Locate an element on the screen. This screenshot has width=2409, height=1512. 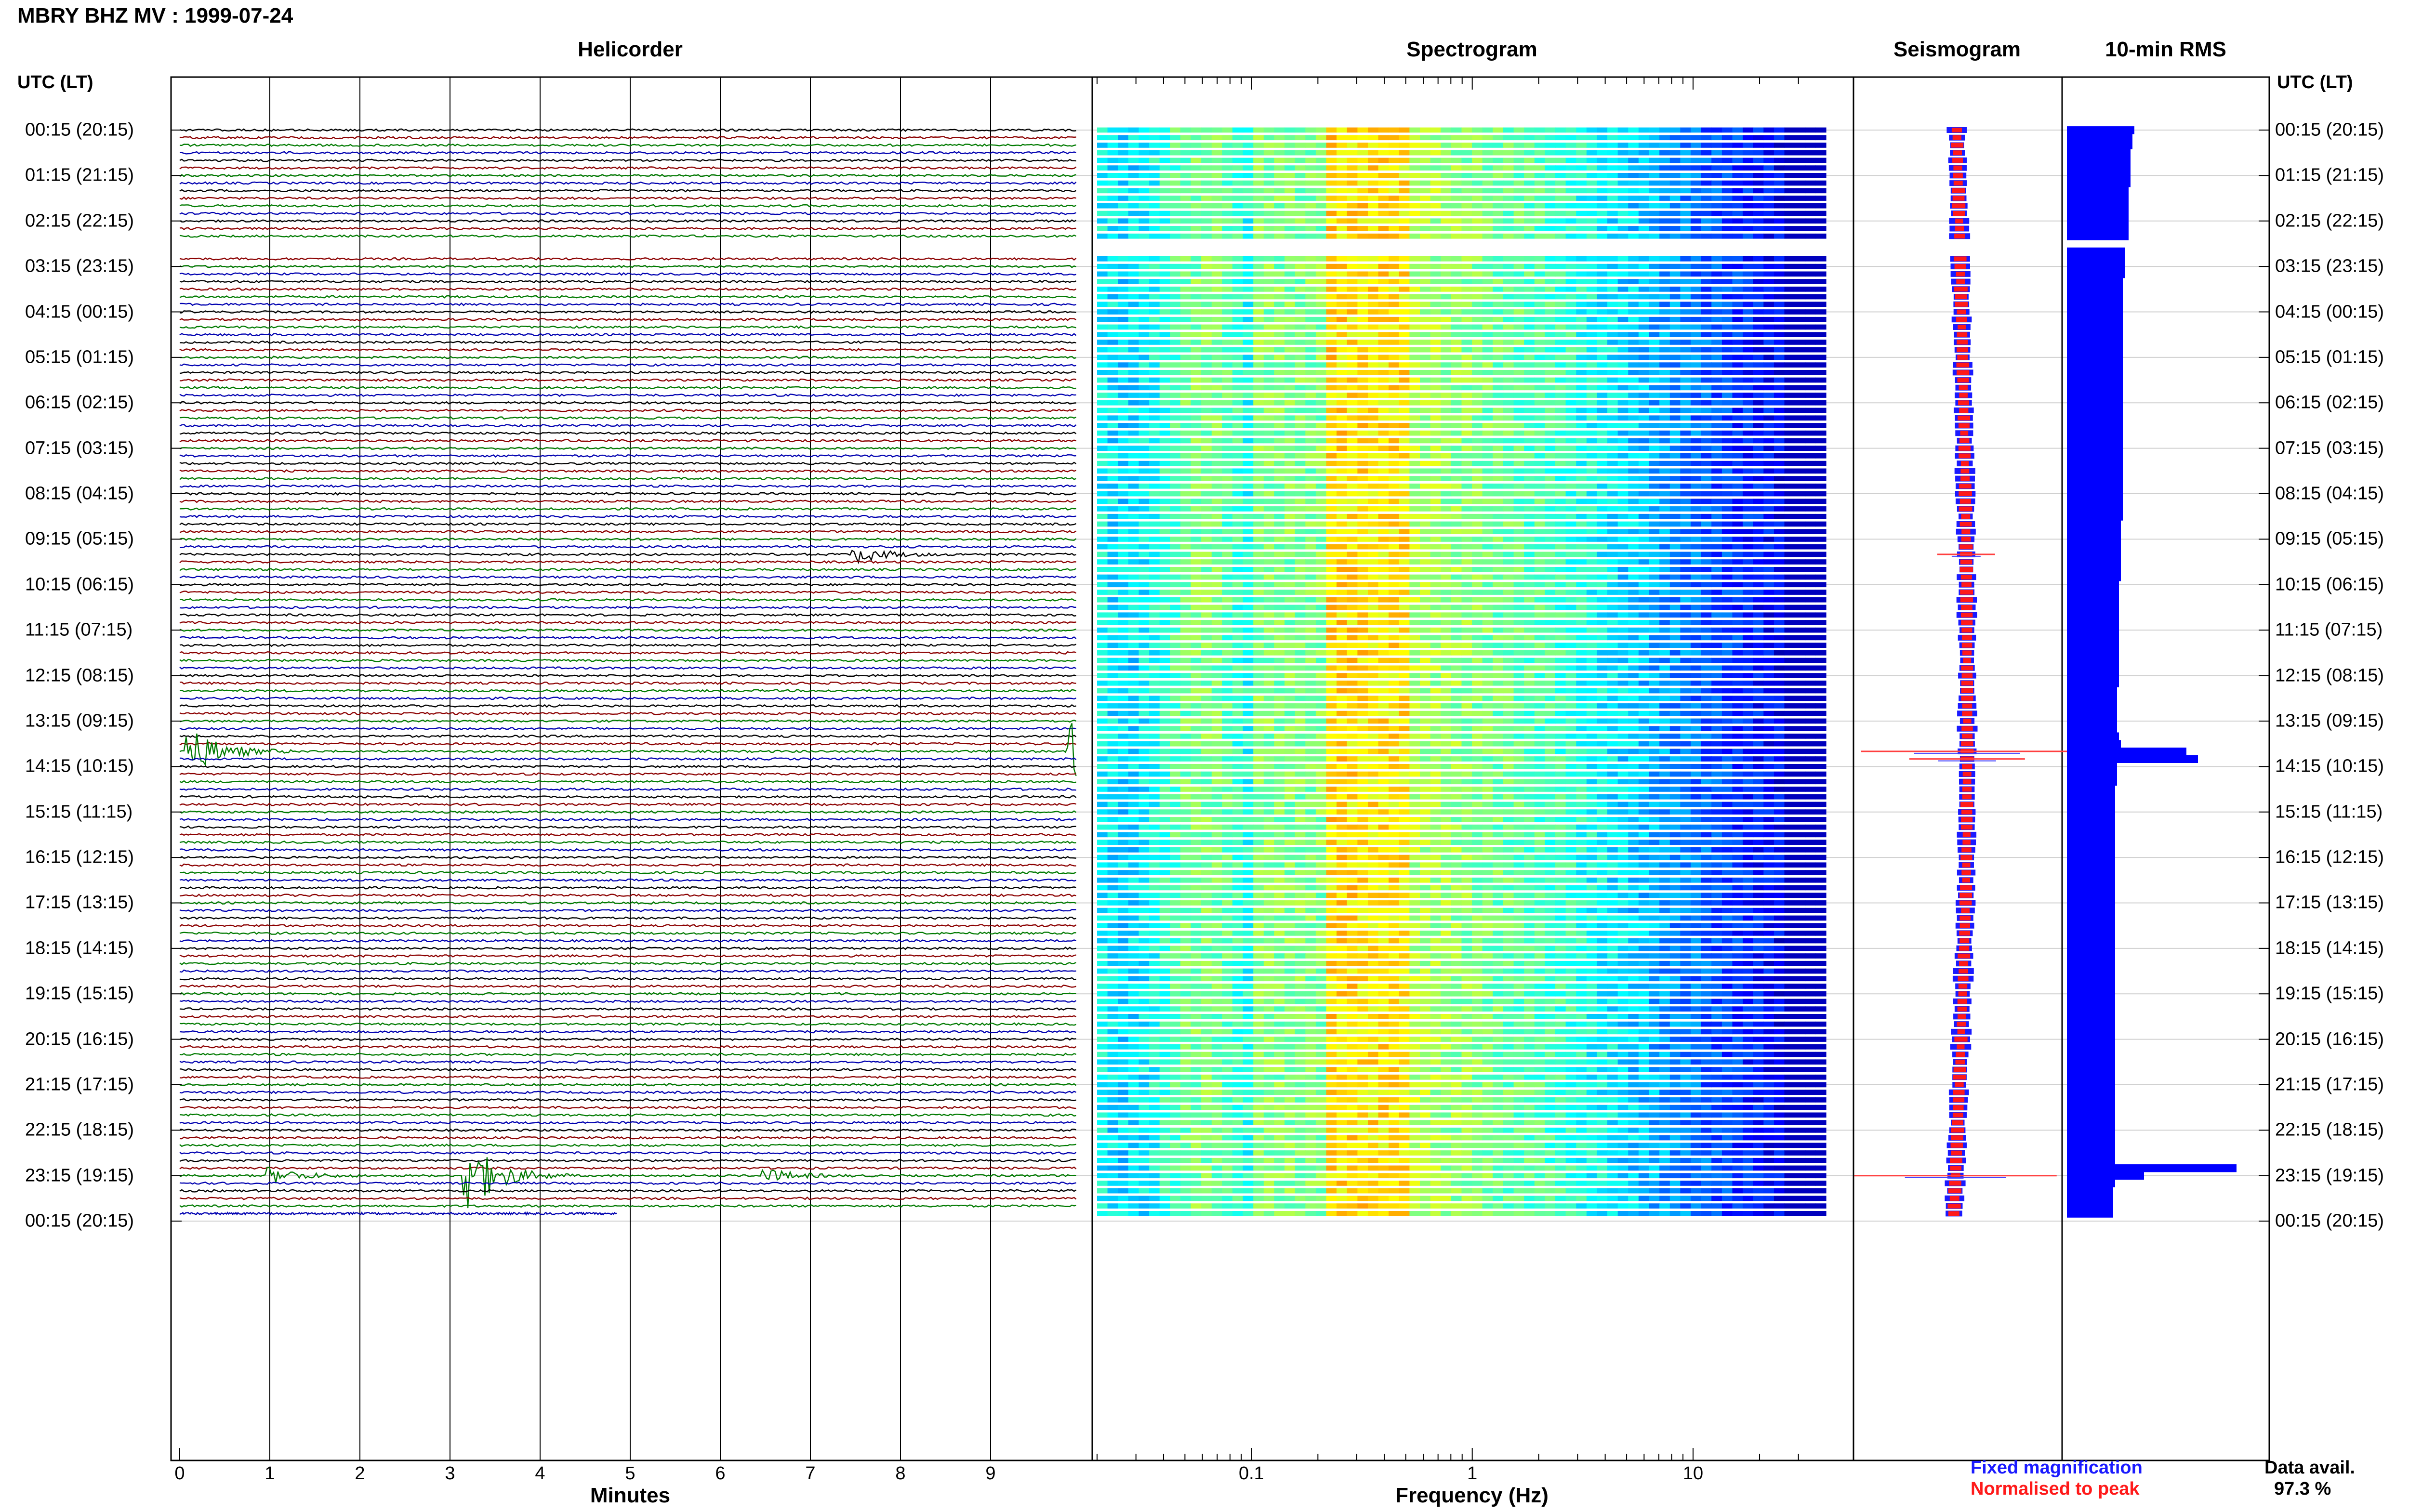
time-label-right: 23:15 (19:15) is located at coordinates (2329, 1175).